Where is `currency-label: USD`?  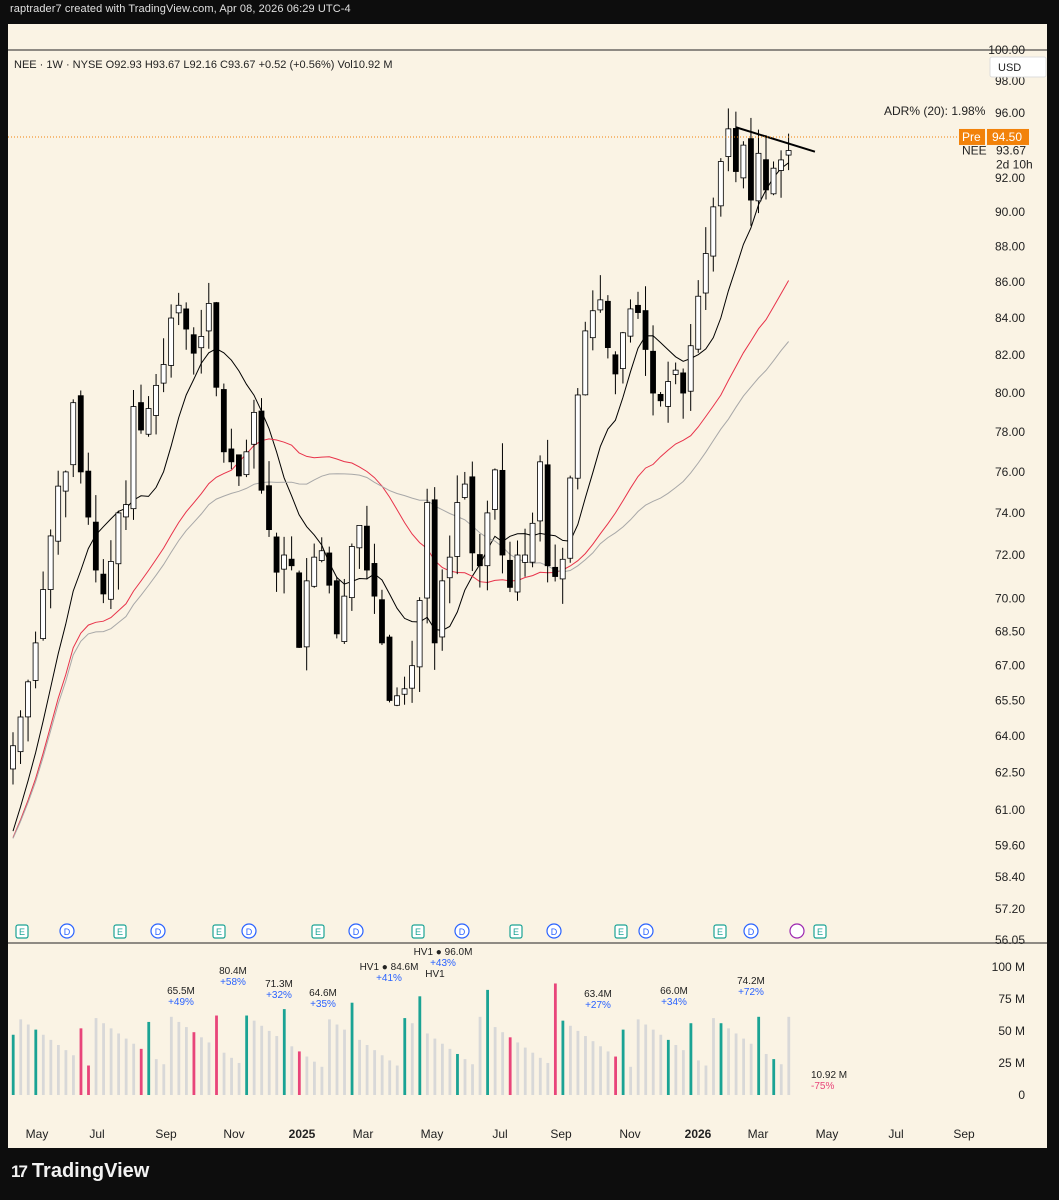
currency-label: USD is located at coordinates (1009, 68).